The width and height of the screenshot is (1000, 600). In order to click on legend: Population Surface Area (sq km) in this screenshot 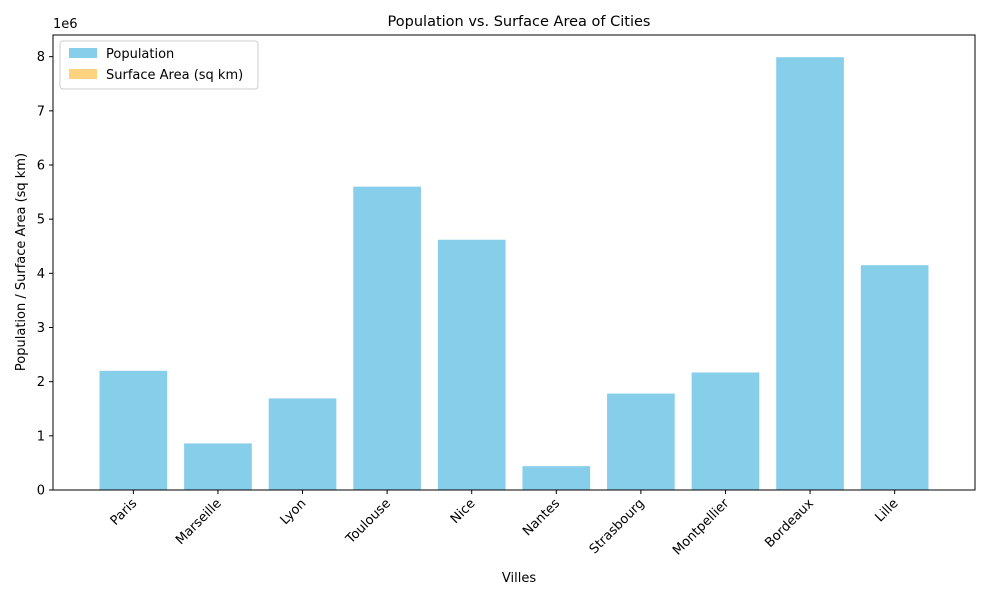, I will do `click(159, 65)`.